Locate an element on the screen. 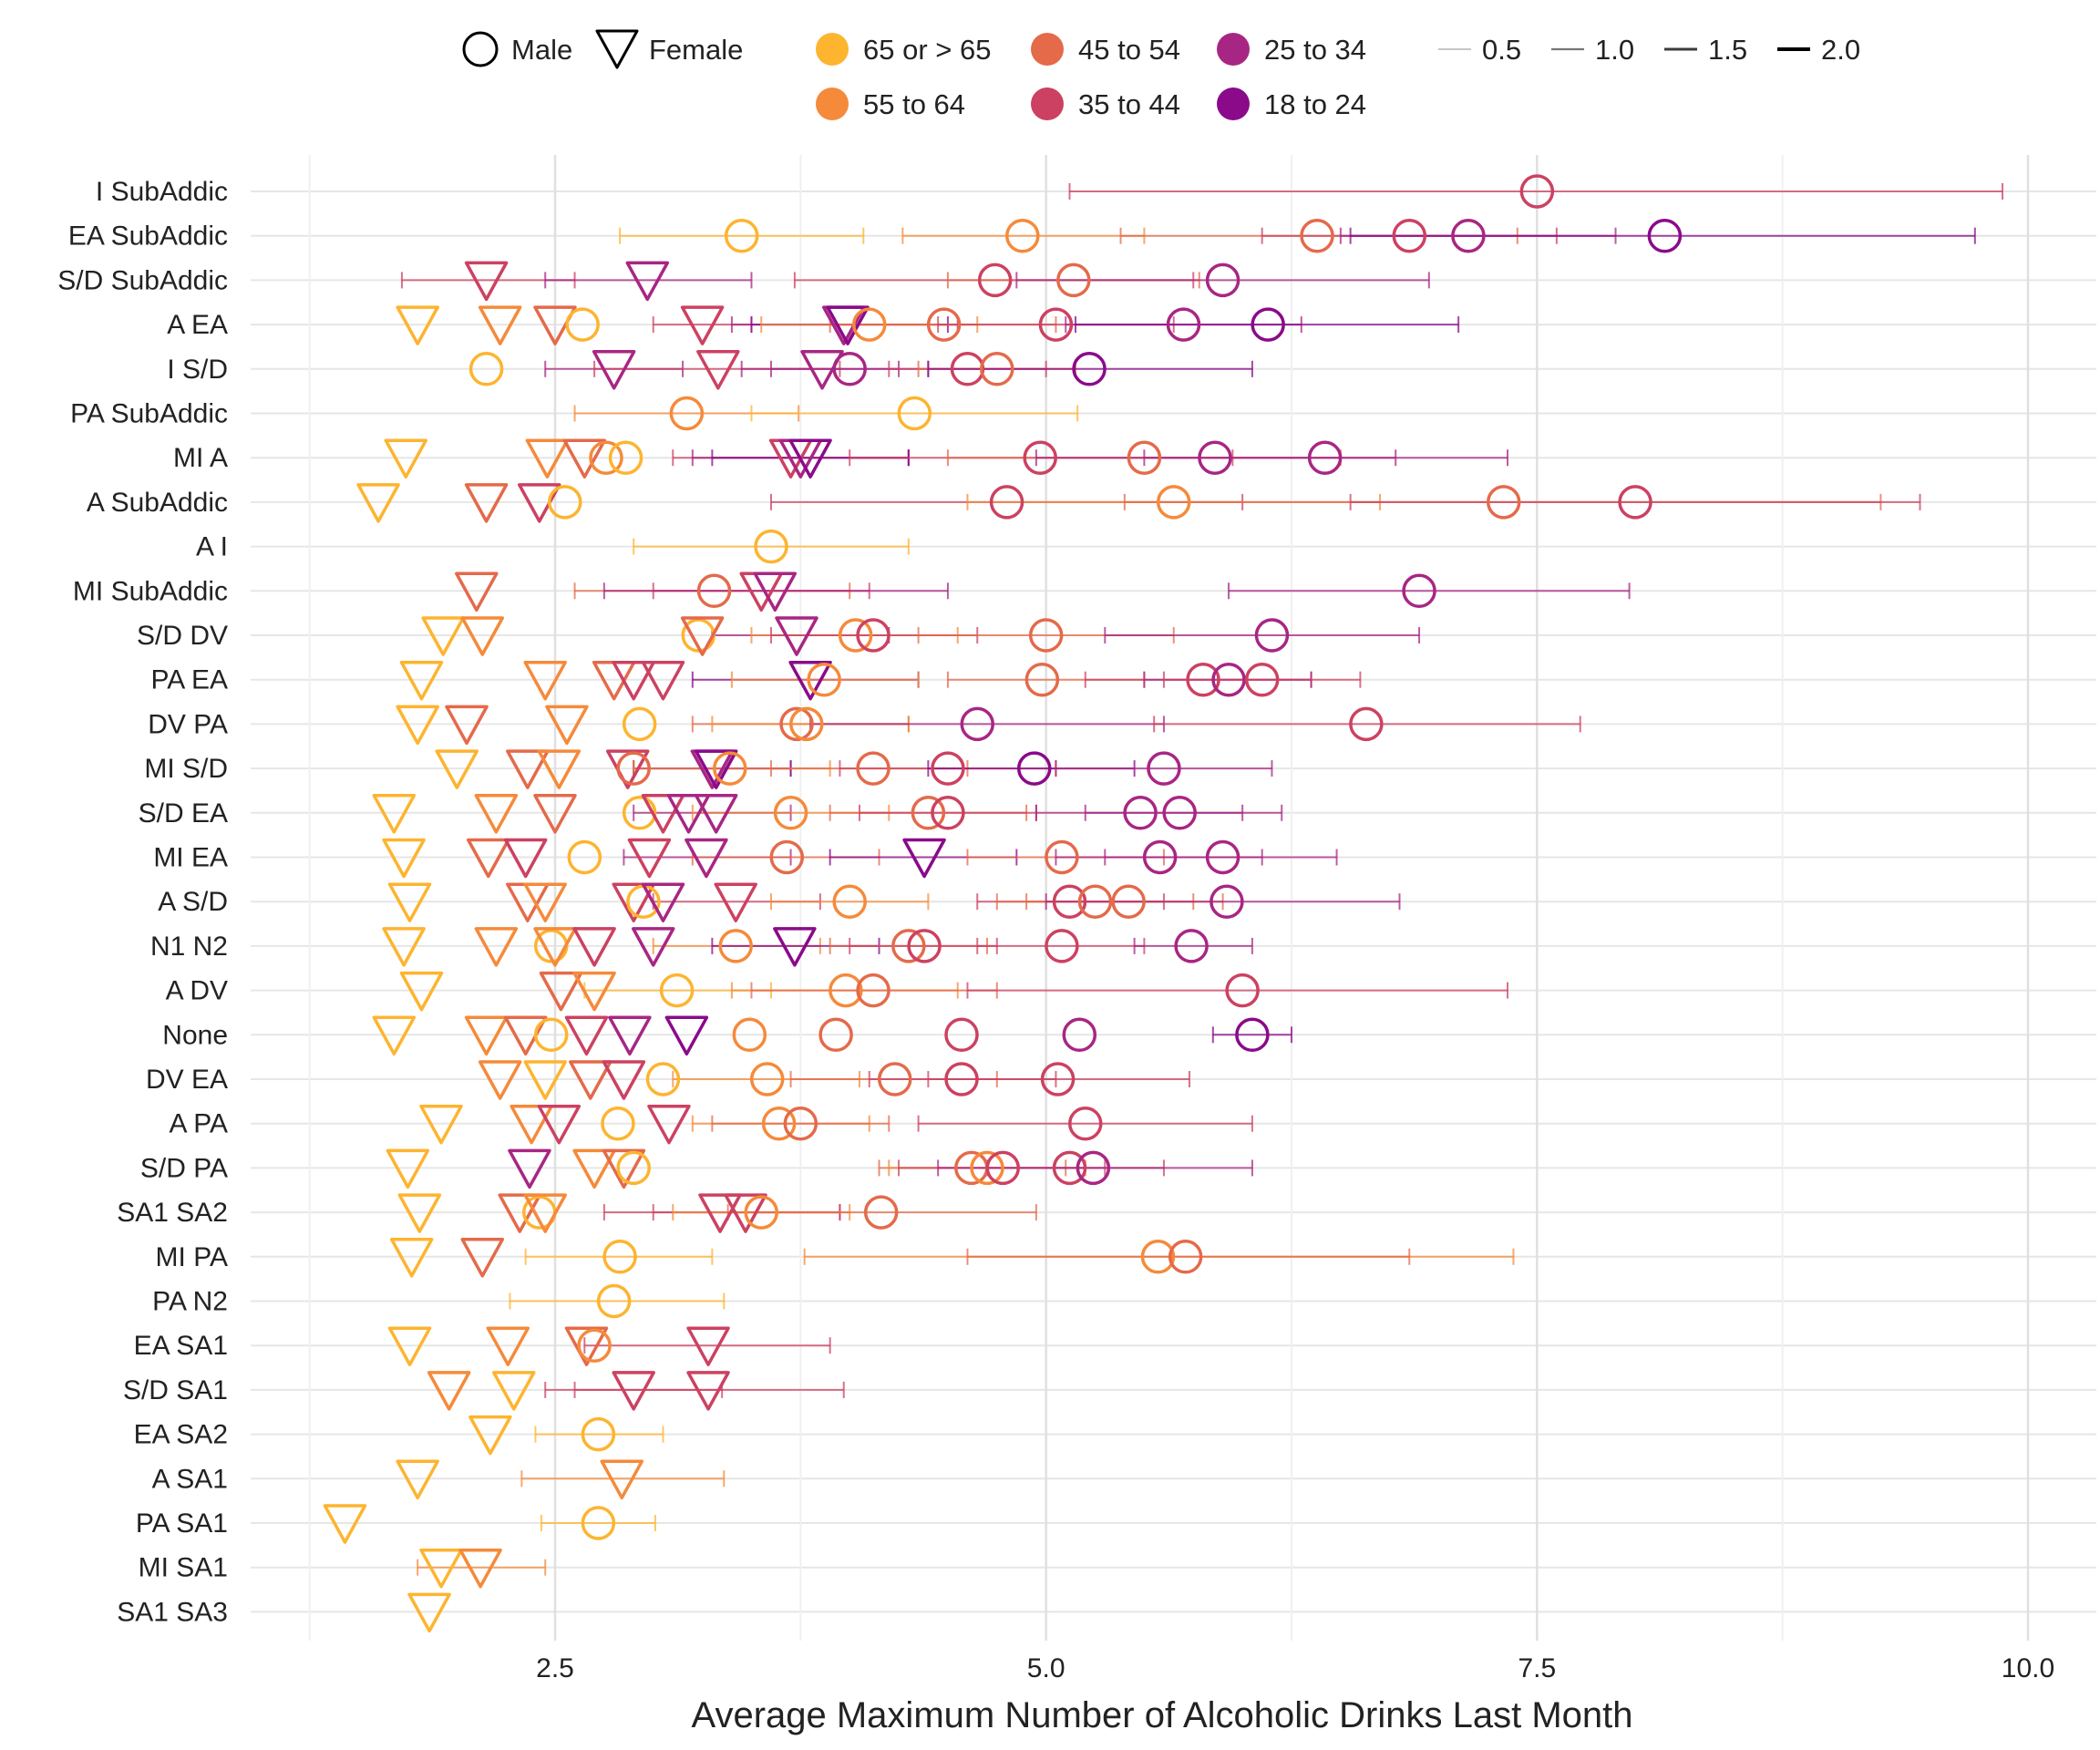  y-tick-label: DV PA is located at coordinates (188, 724).